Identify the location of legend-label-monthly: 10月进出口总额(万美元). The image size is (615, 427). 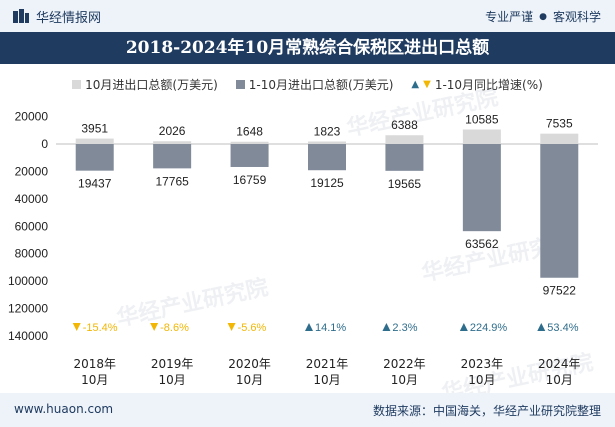
(151, 84).